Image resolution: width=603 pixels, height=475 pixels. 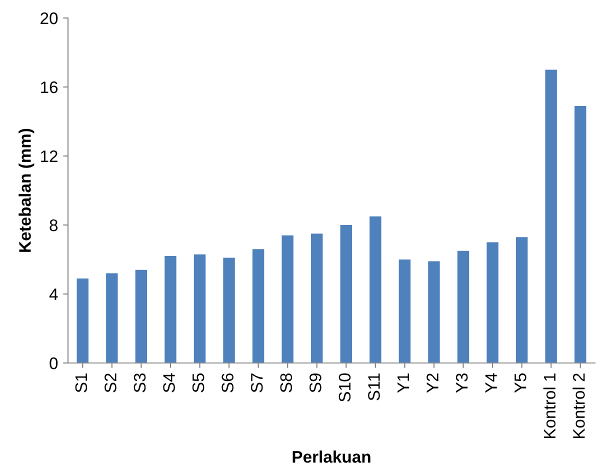 What do you see at coordinates (49, 18) in the screenshot?
I see `y-tick-label: 20` at bounding box center [49, 18].